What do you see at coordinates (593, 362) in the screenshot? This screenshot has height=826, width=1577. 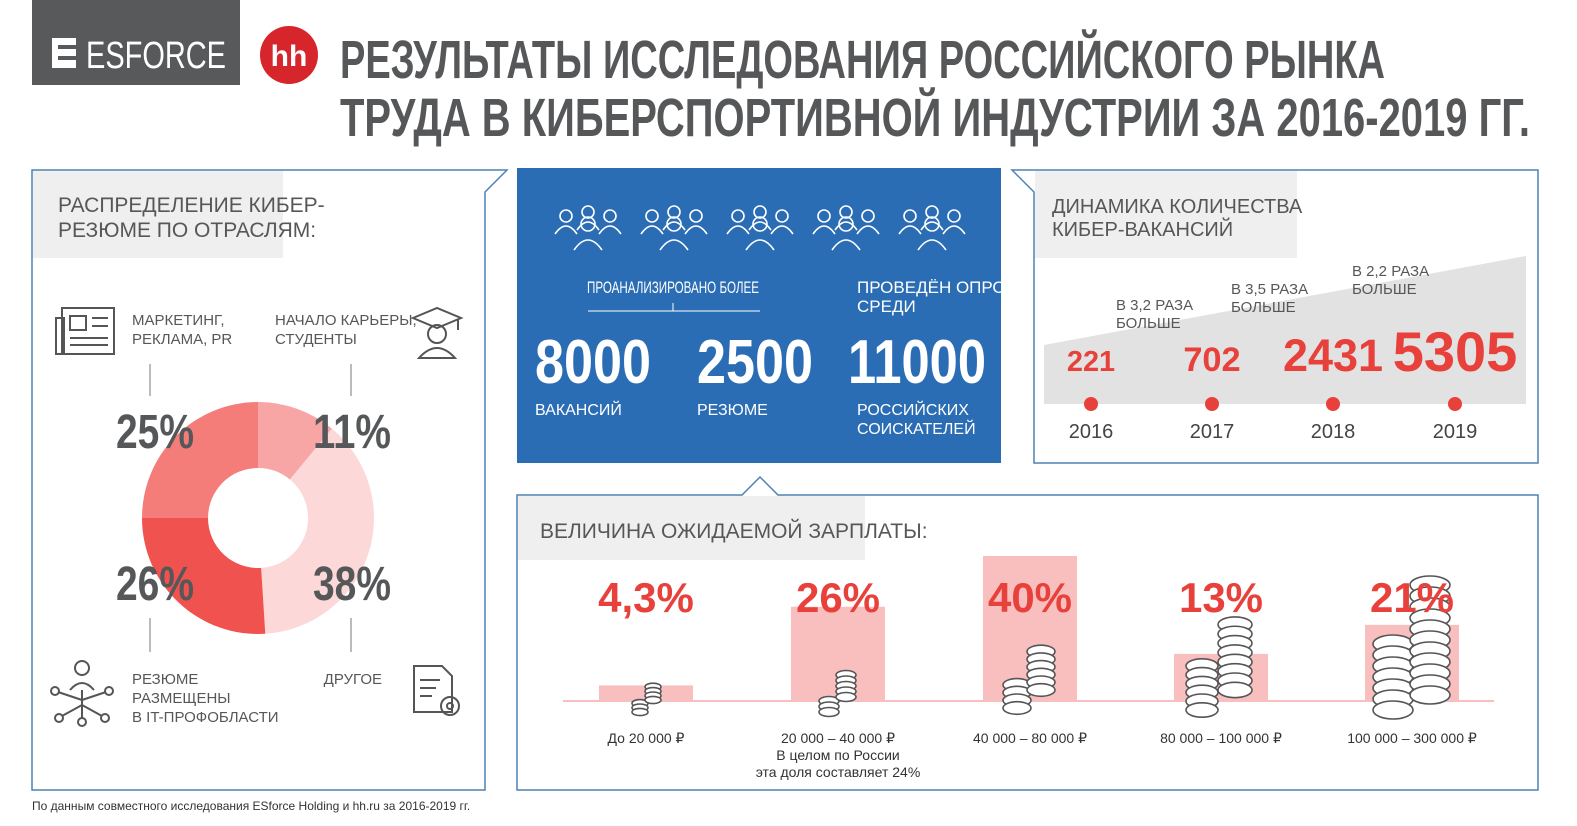 I see `stat-value: 8000` at bounding box center [593, 362].